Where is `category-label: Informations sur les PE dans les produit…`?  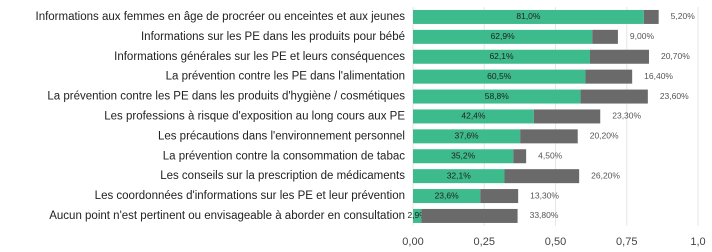 category-label: Informations sur les PE dans les produit… is located at coordinates (273, 37).